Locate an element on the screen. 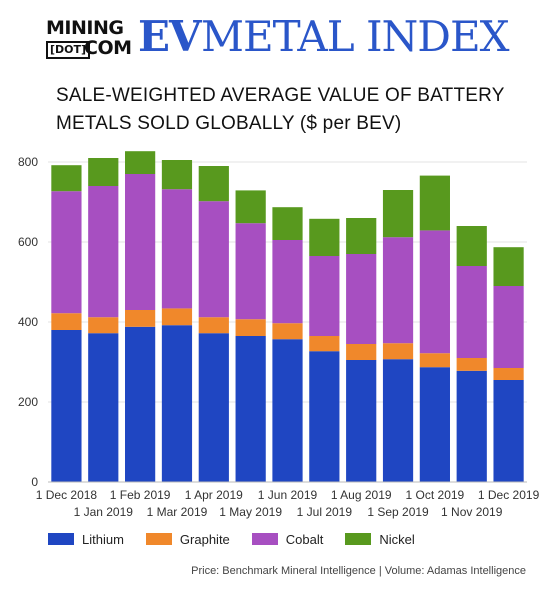 The height and width of the screenshot is (591, 557). legend-item-graphite: Graphite is located at coordinates (187, 539).